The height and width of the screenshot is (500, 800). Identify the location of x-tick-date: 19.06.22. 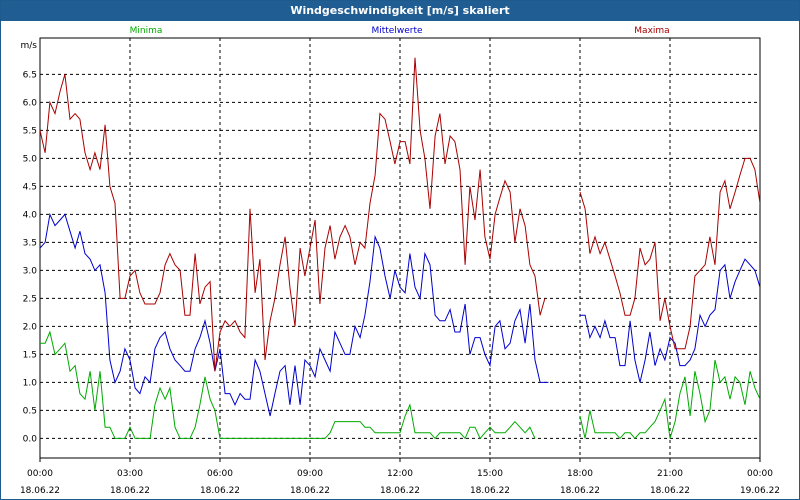
(760, 491).